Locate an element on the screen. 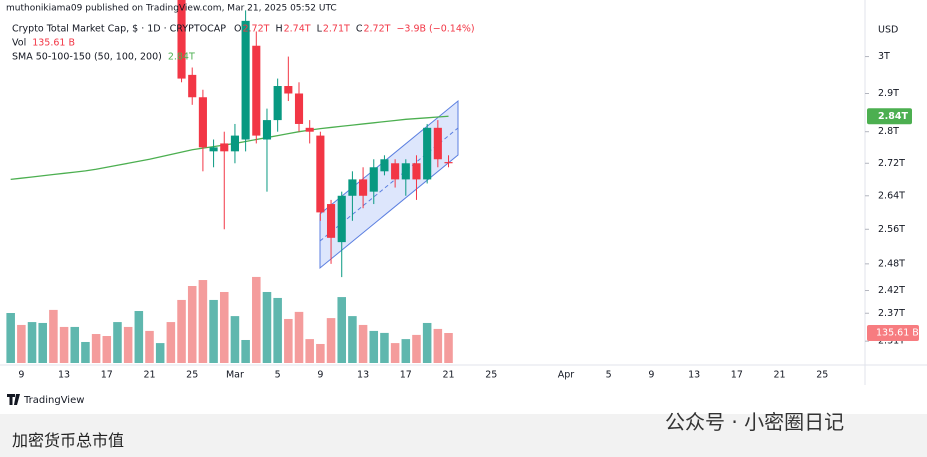 The height and width of the screenshot is (457, 927). legend-key: L is located at coordinates (320, 29).